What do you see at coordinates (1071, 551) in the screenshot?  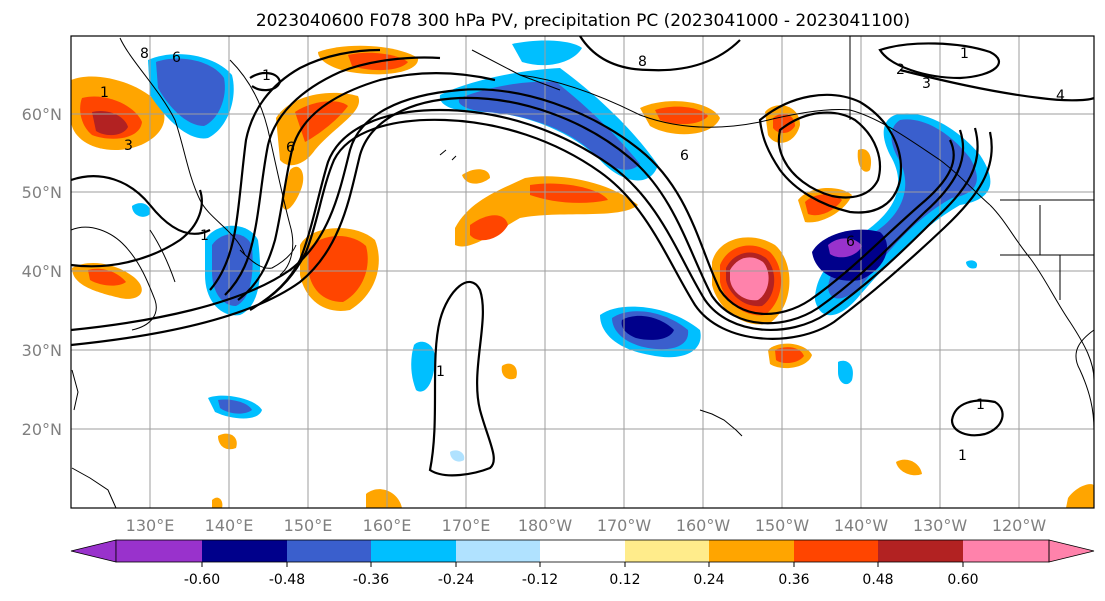 I see `colorbar-extend-max` at bounding box center [1071, 551].